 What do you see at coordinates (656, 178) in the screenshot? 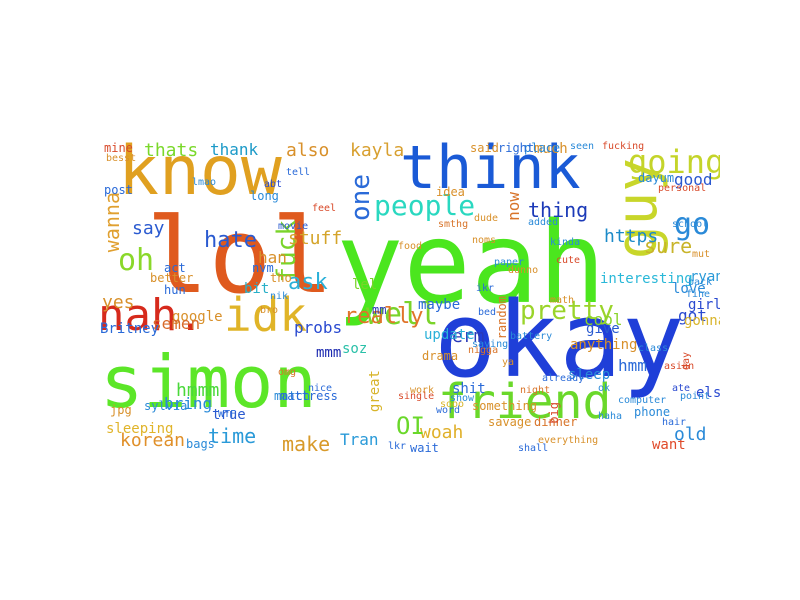
I see `cloud-word: dayum` at bounding box center [656, 178].